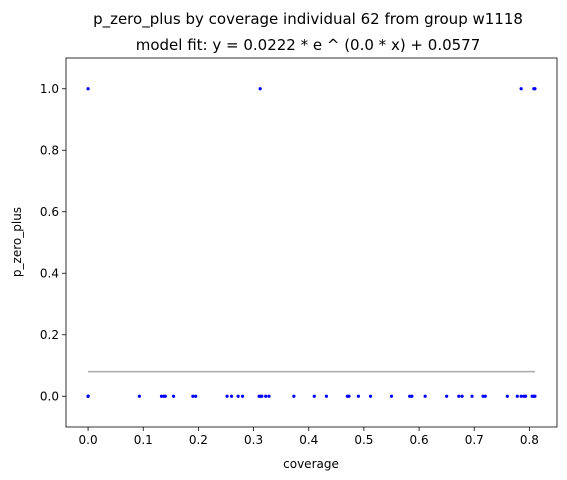 The image size is (567, 480). Describe the element at coordinates (53, 242) in the screenshot. I see `y-axis-ticks: 0.0 0.2 0.4 0.6 0.8 1.0` at that location.